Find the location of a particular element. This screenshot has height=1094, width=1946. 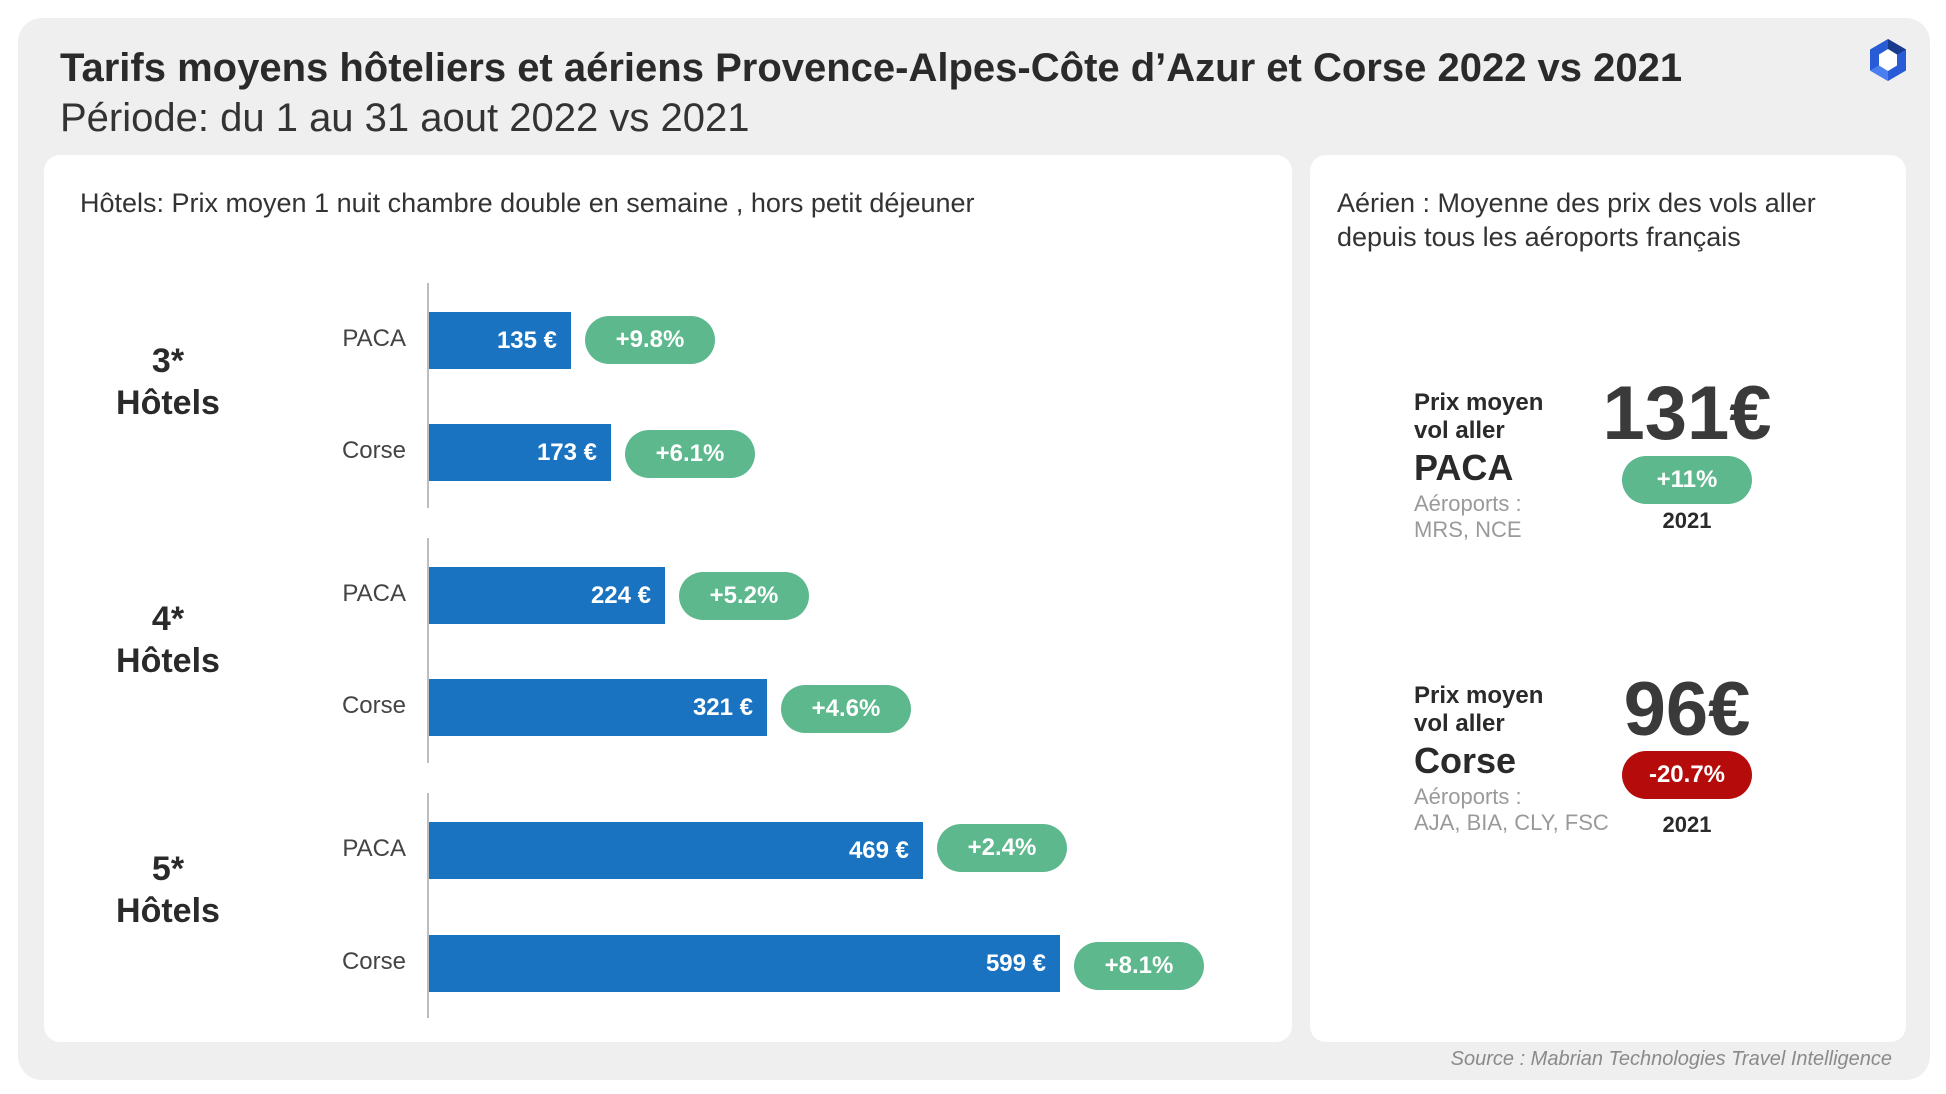

flight-city-paca: PACA is located at coordinates (1464, 467).